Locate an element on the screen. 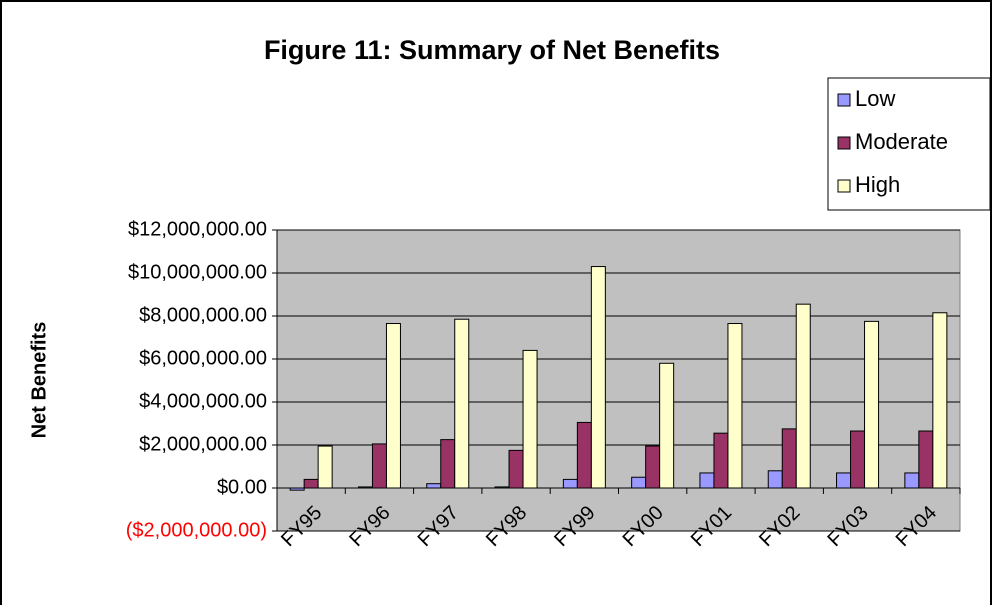 This screenshot has width=994, height=605. legend-box is located at coordinates (909, 144).